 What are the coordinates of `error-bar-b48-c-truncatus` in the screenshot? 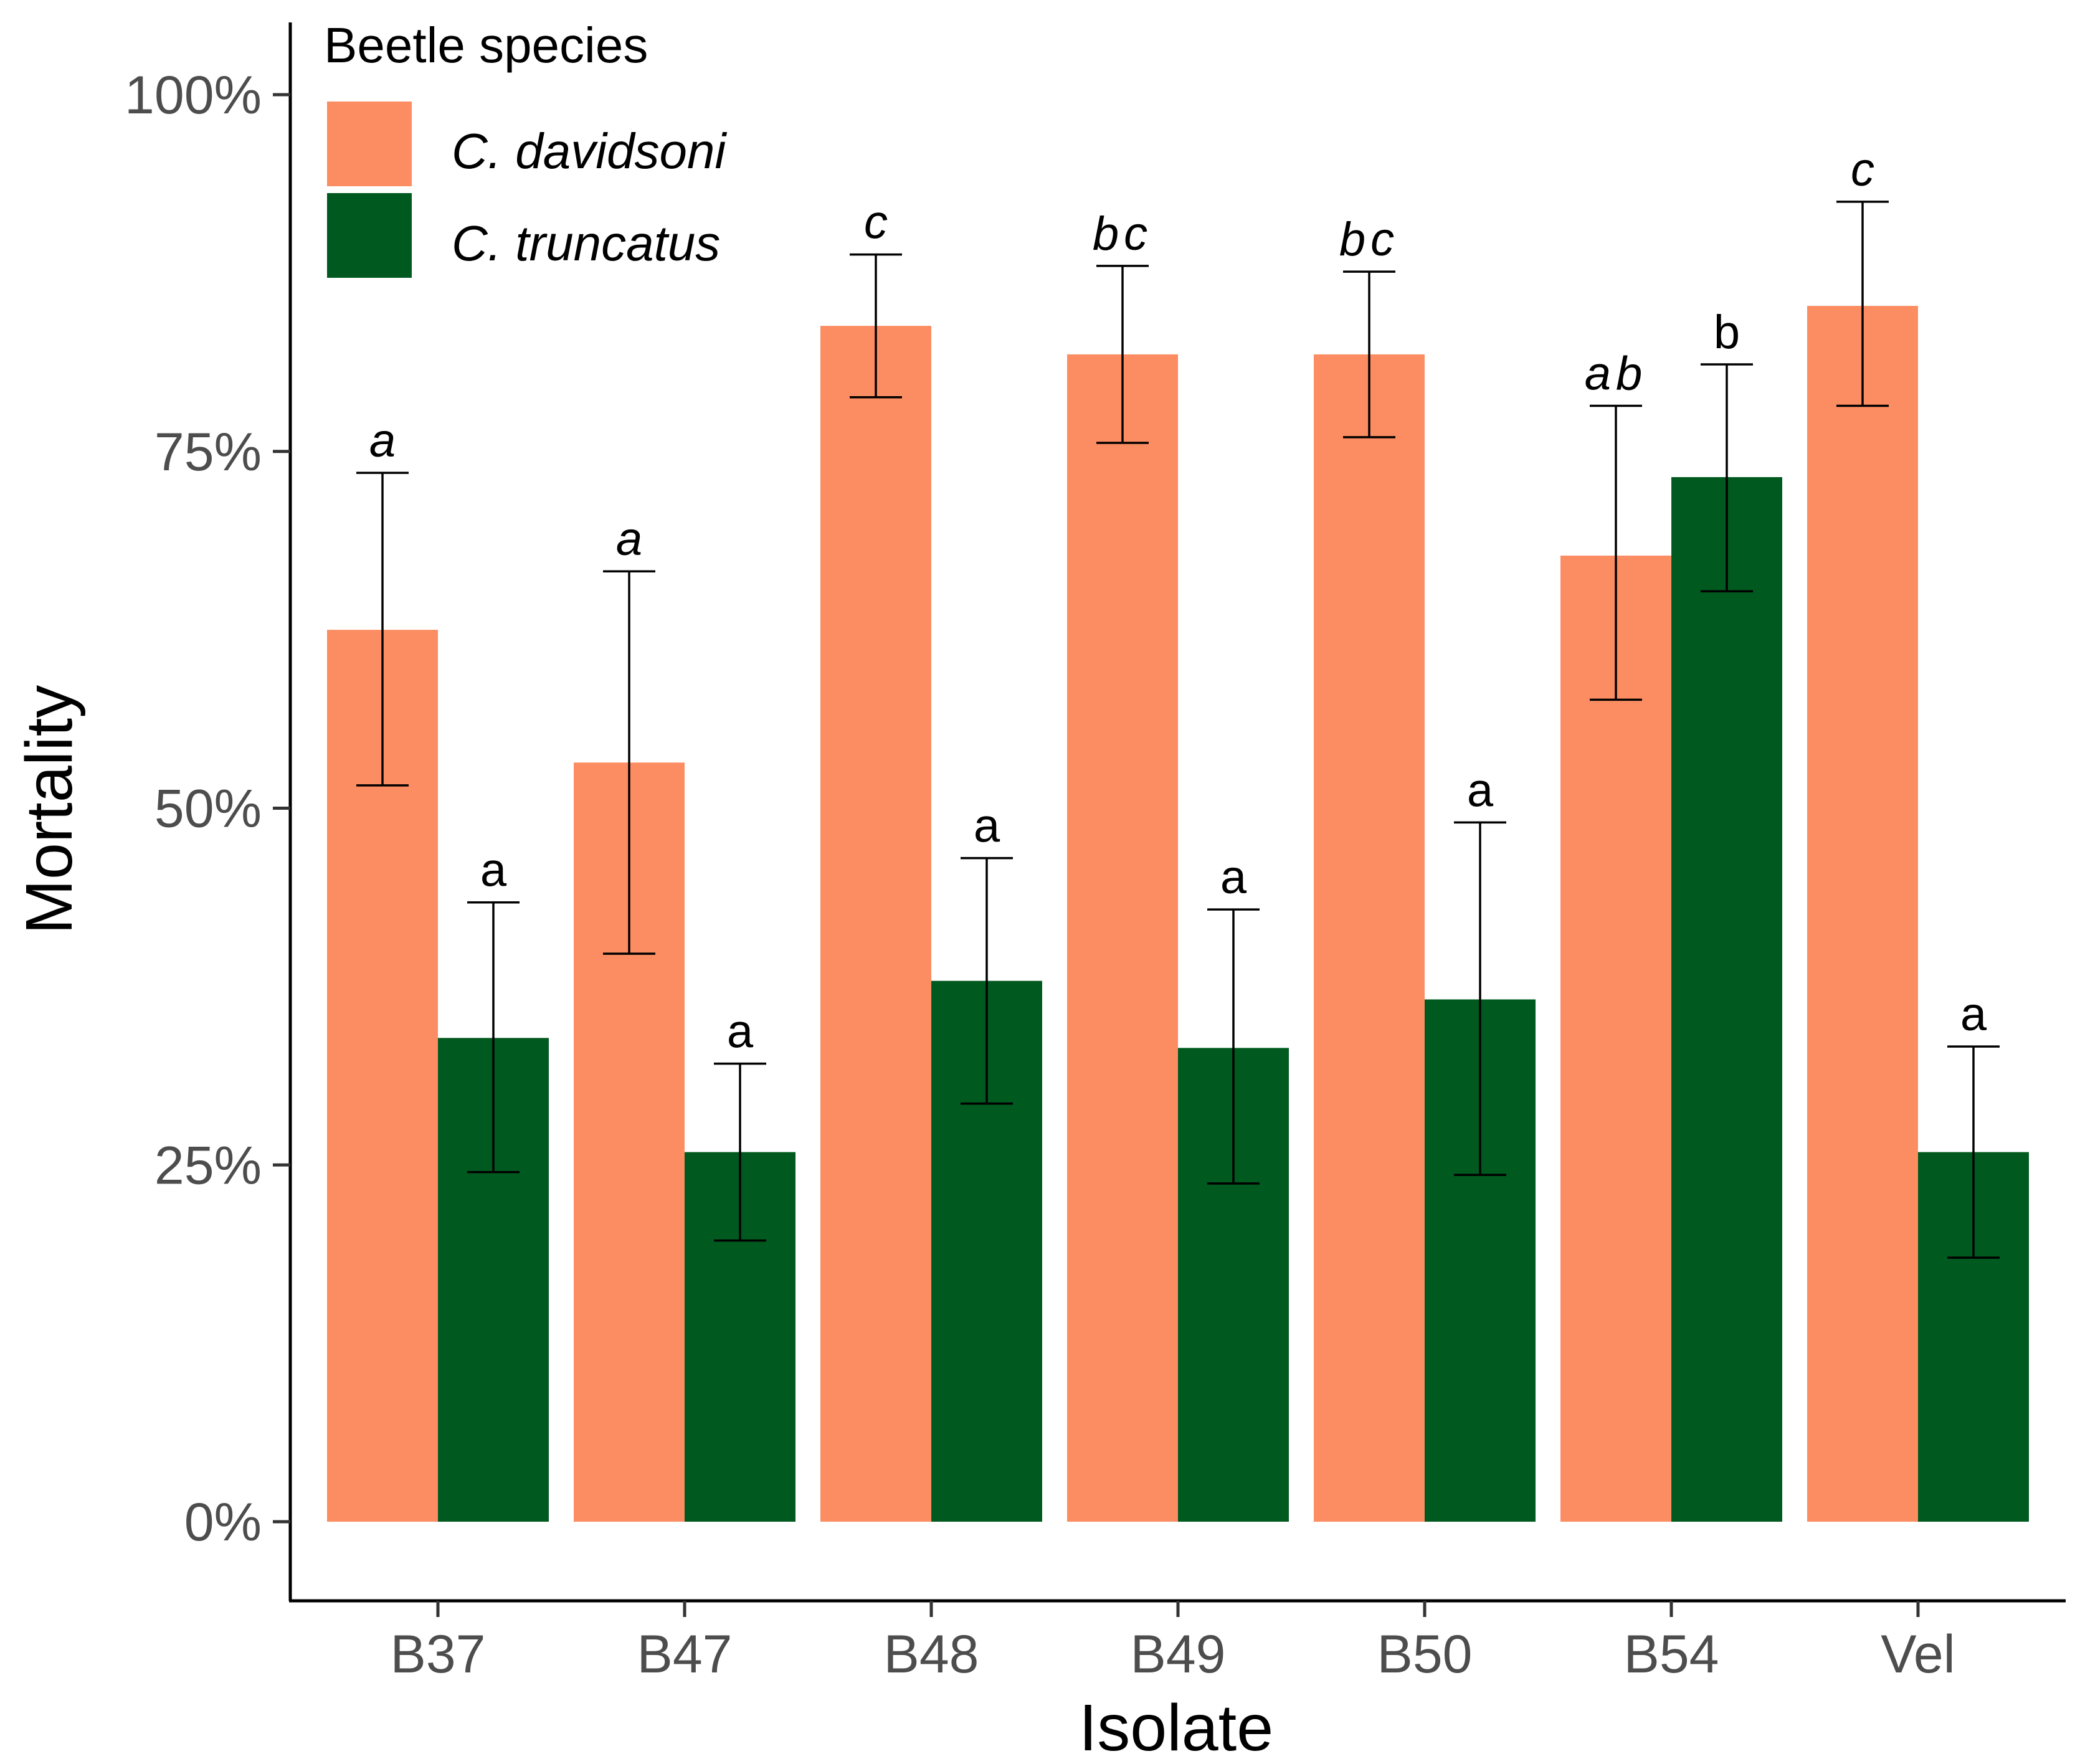 It's located at (987, 980).